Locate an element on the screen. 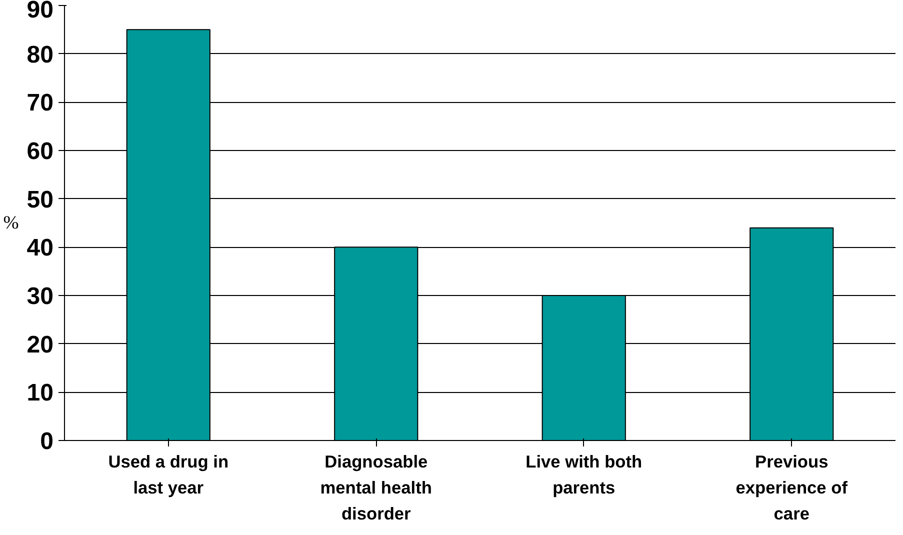  x-tick-label: Live with both parents is located at coordinates (584, 475).